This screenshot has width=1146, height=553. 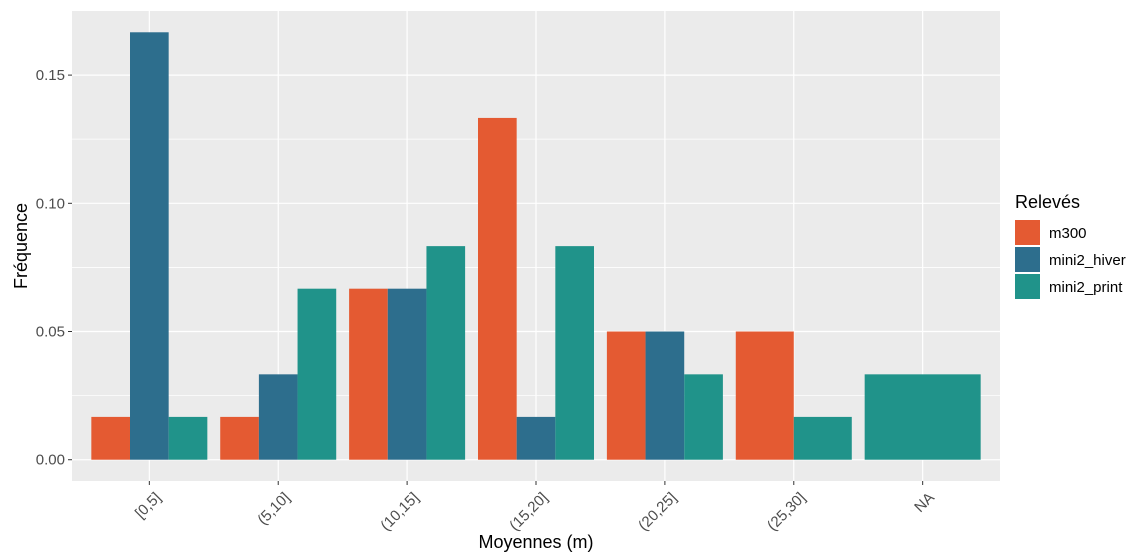 What do you see at coordinates (1086, 287) in the screenshot?
I see `legend-label-mini2_print: mini2_print` at bounding box center [1086, 287].